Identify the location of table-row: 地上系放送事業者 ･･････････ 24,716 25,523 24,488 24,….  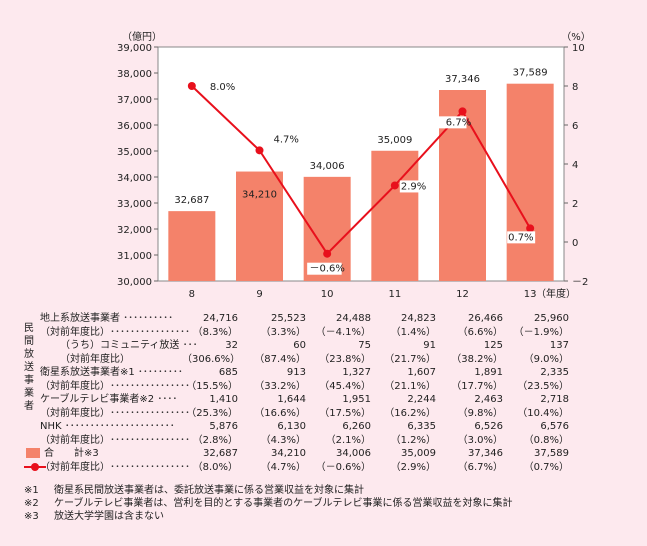
(323, 318).